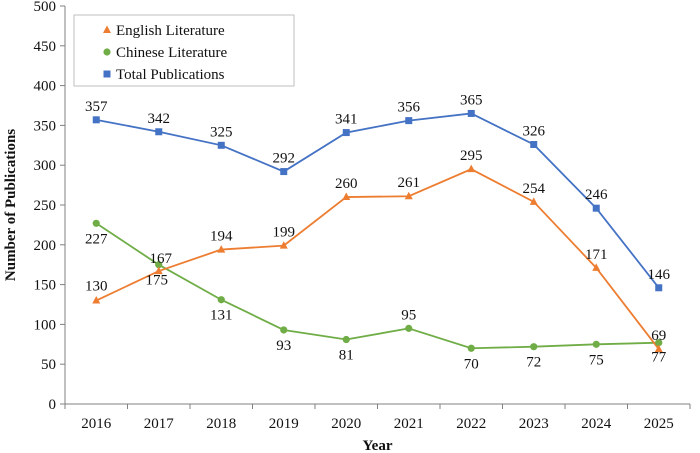  Describe the element at coordinates (45, 166) in the screenshot. I see `y-tick-label: 300` at that location.